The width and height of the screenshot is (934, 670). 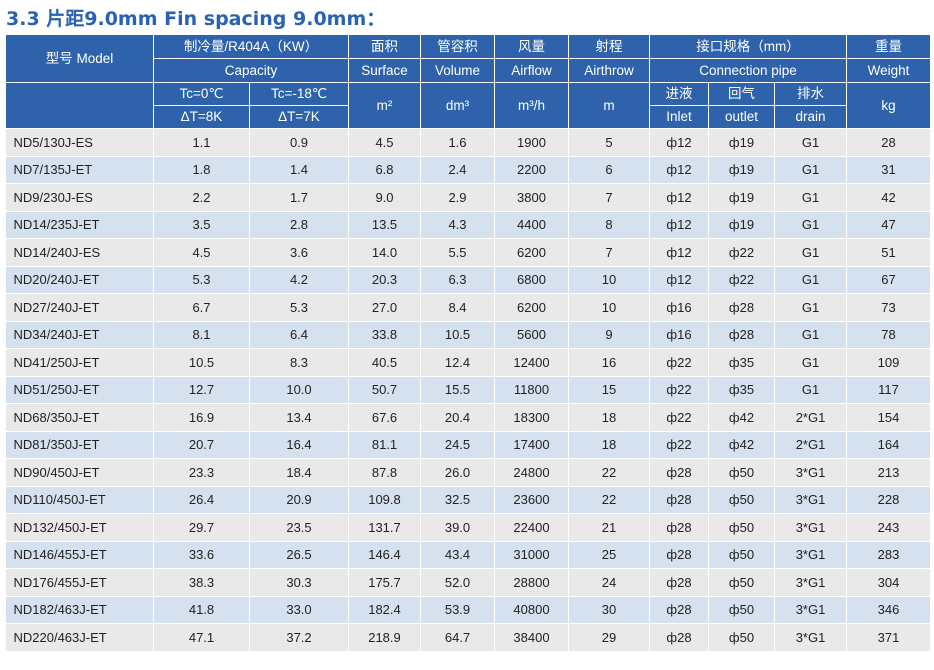 I want to click on cell-model: ND20/240J-ET, so click(x=79, y=280).